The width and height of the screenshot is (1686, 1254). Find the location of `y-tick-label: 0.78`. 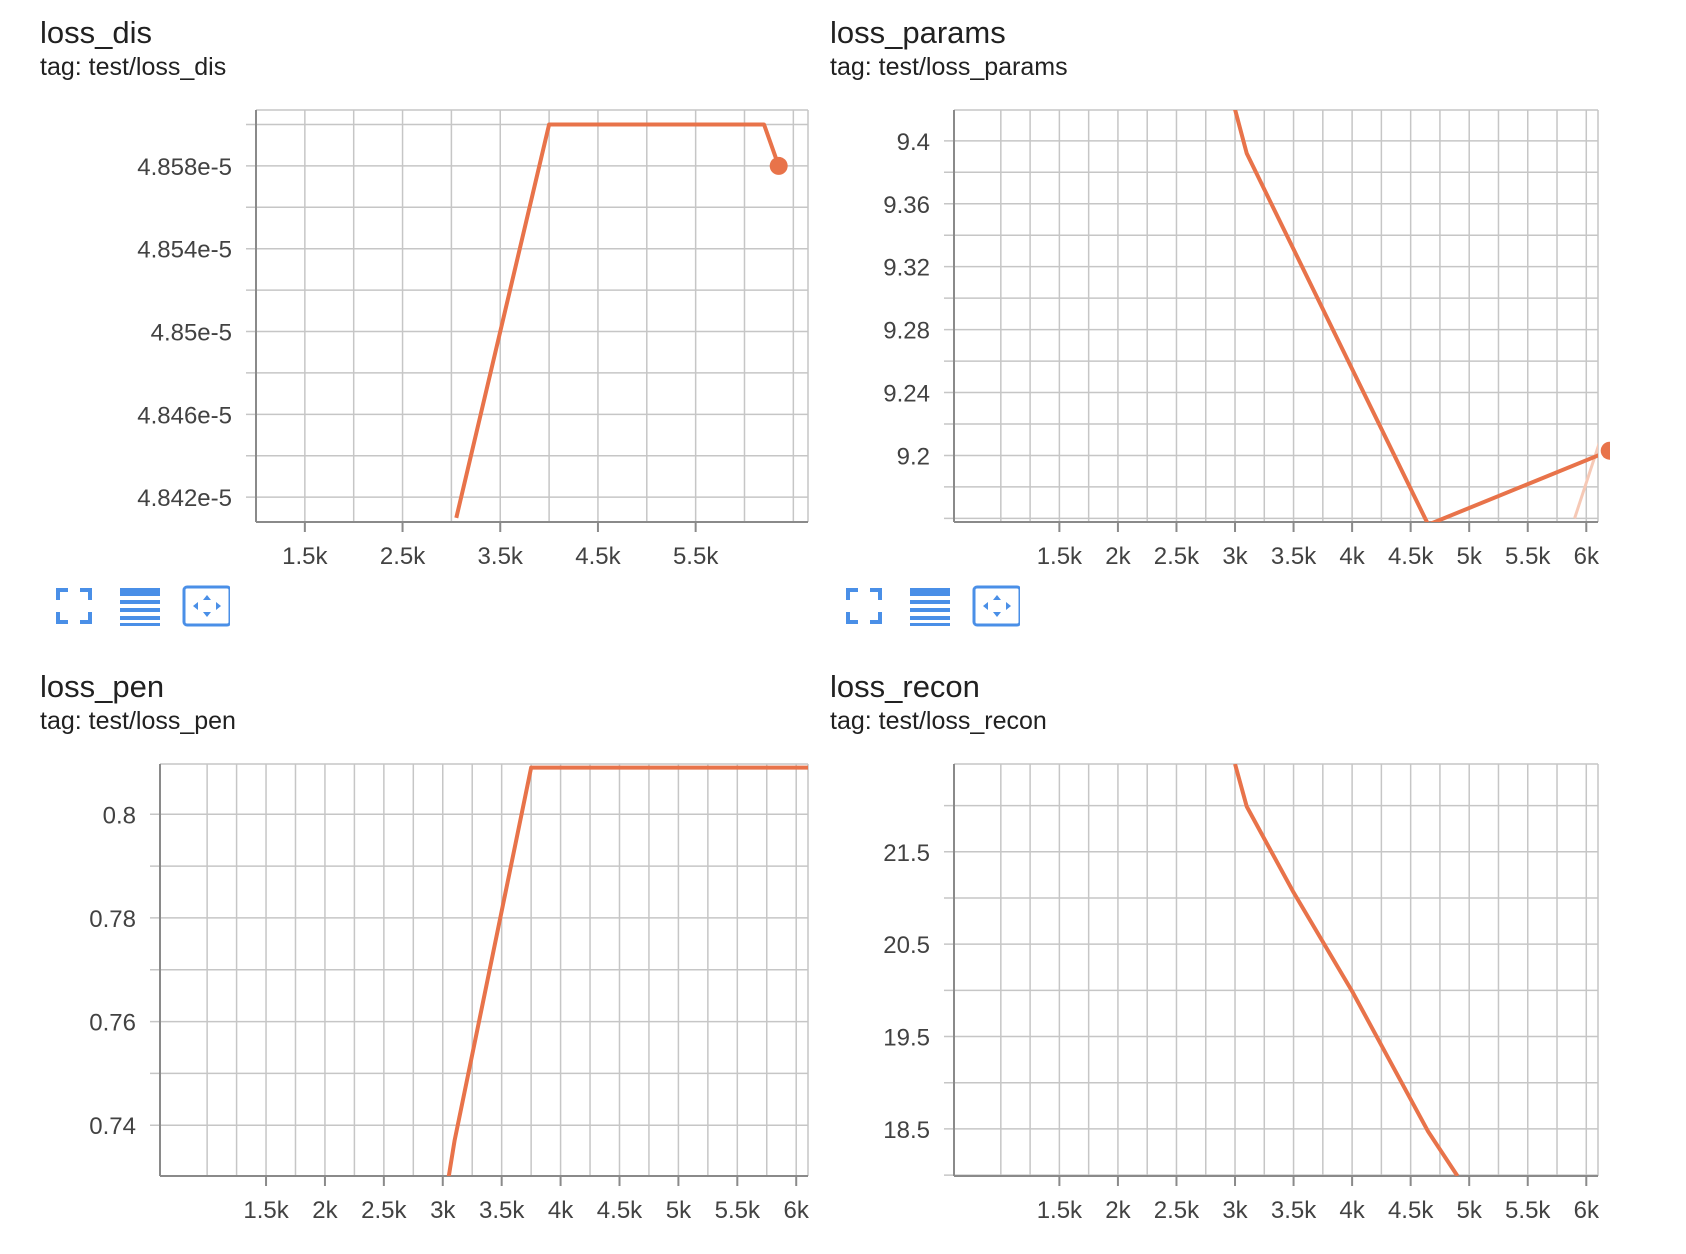

y-tick-label: 0.78 is located at coordinates (112, 919).